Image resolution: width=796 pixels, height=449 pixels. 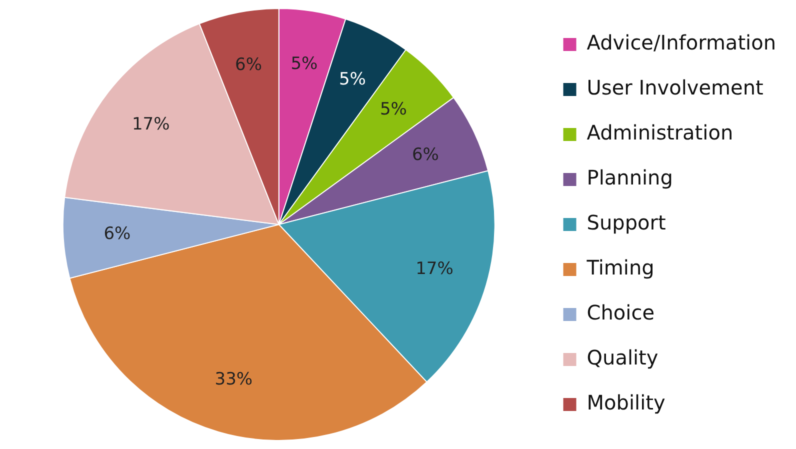 What do you see at coordinates (620, 268) in the screenshot?
I see `legend-label: Timing` at bounding box center [620, 268].